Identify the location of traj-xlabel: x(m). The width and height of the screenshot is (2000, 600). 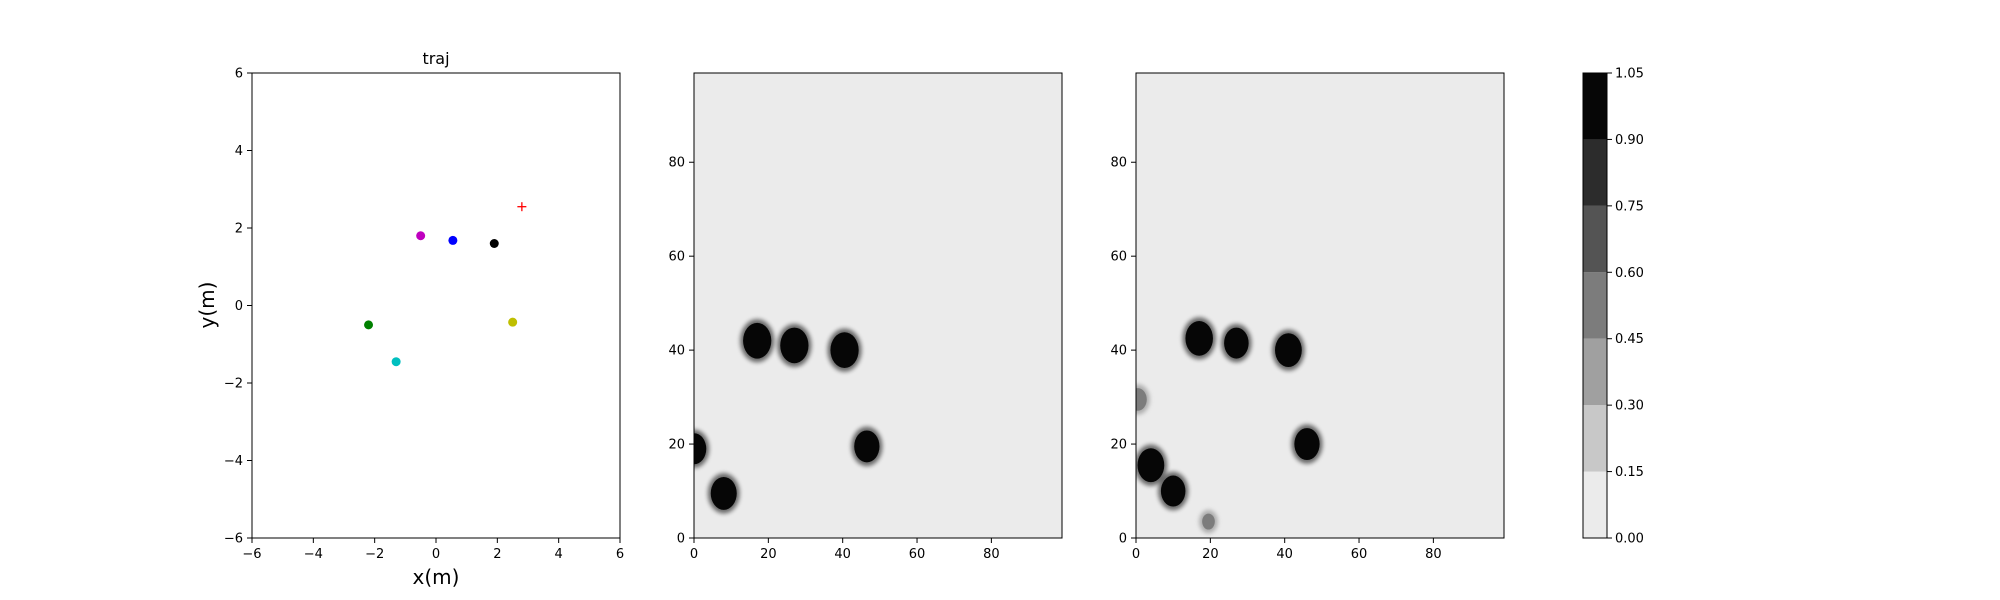
(436, 577).